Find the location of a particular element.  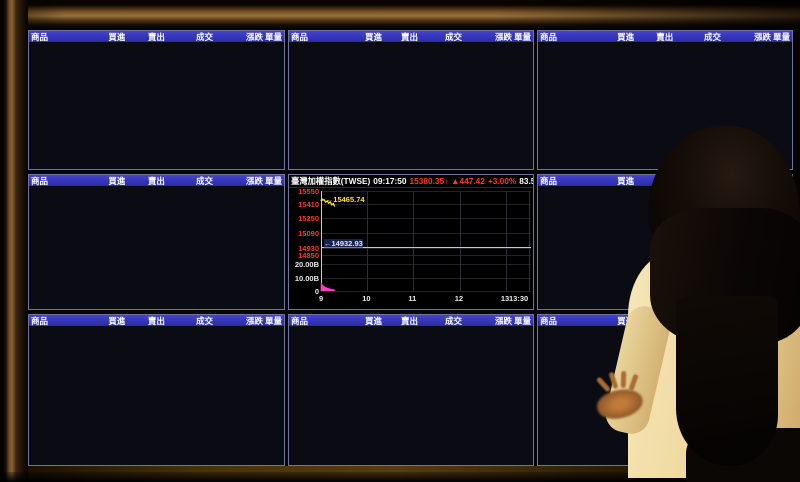

volume-axis-label: 10.00B is located at coordinates (306, 278).